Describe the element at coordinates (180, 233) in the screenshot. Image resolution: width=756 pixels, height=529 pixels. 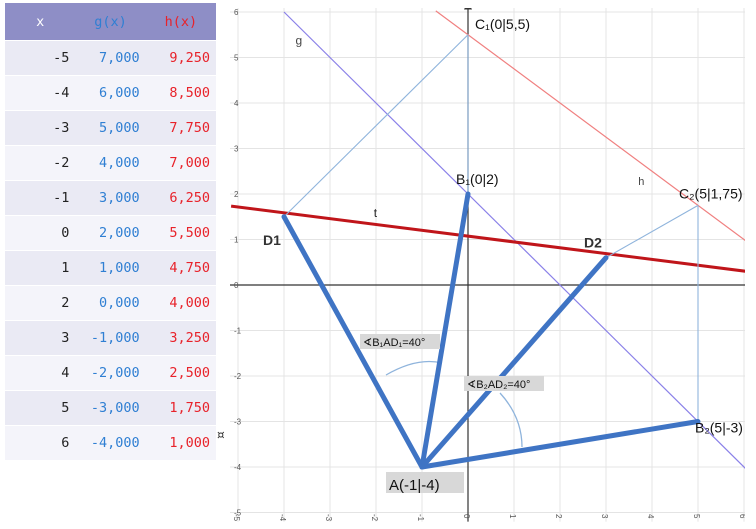
I see `cell-h: 5,500` at that location.